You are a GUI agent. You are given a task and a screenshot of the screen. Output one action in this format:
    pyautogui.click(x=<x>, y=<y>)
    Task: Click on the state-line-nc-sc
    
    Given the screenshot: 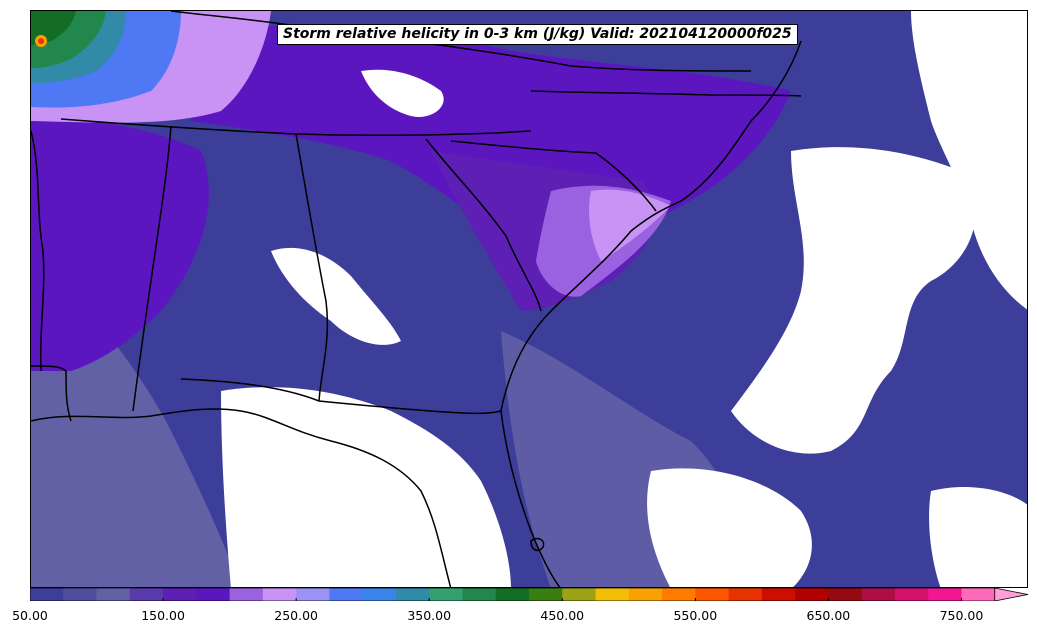 What is the action you would take?
    pyautogui.click(x=553, y=176)
    